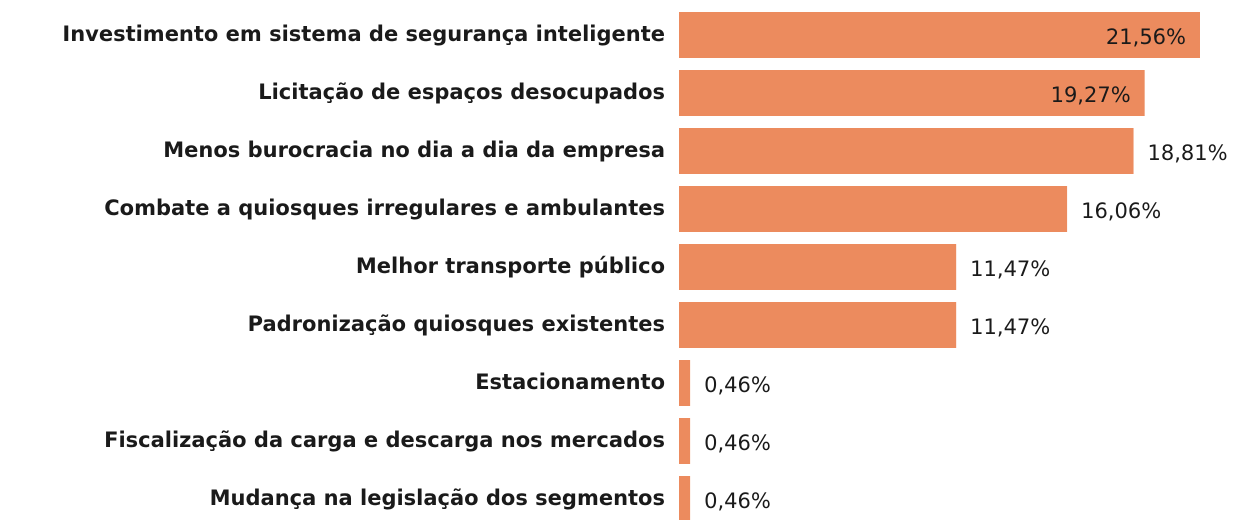  What do you see at coordinates (437, 498) in the screenshot?
I see `category-label: Mudança na legislação dos segmentos` at bounding box center [437, 498].